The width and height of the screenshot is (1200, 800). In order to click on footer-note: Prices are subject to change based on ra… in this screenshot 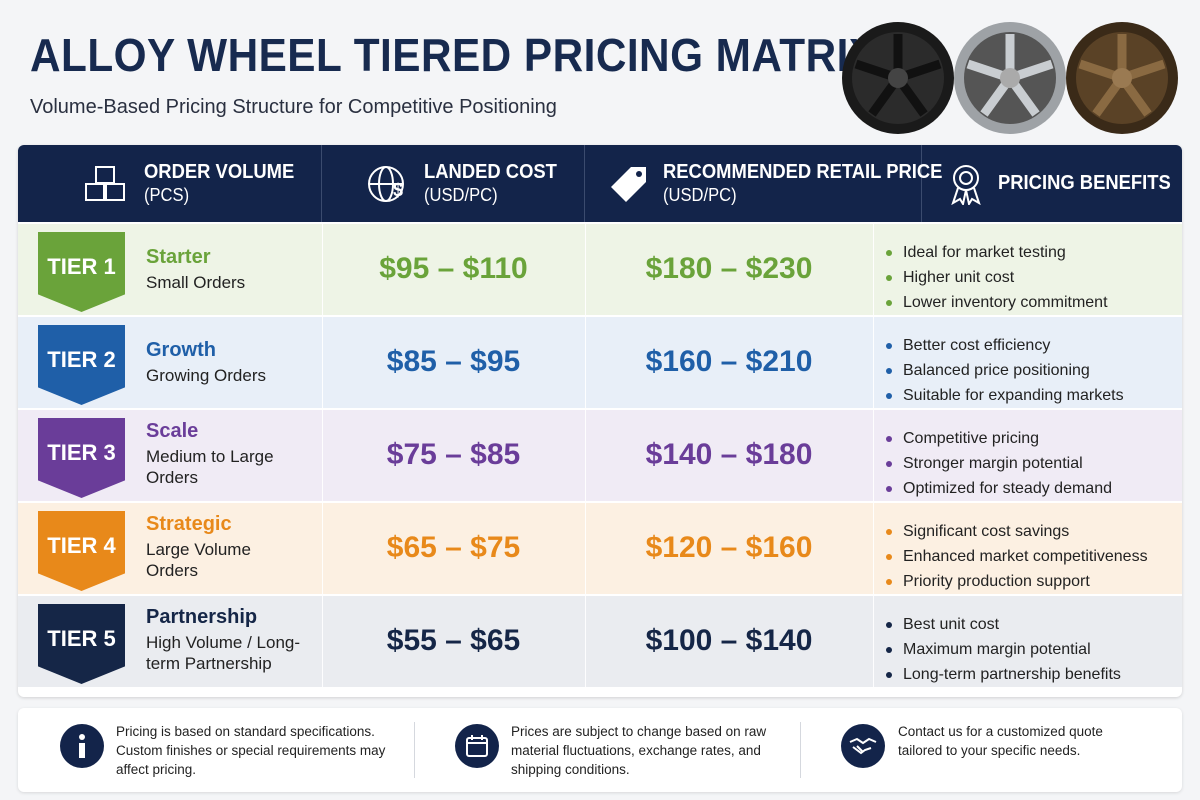, I will do `click(639, 750)`.